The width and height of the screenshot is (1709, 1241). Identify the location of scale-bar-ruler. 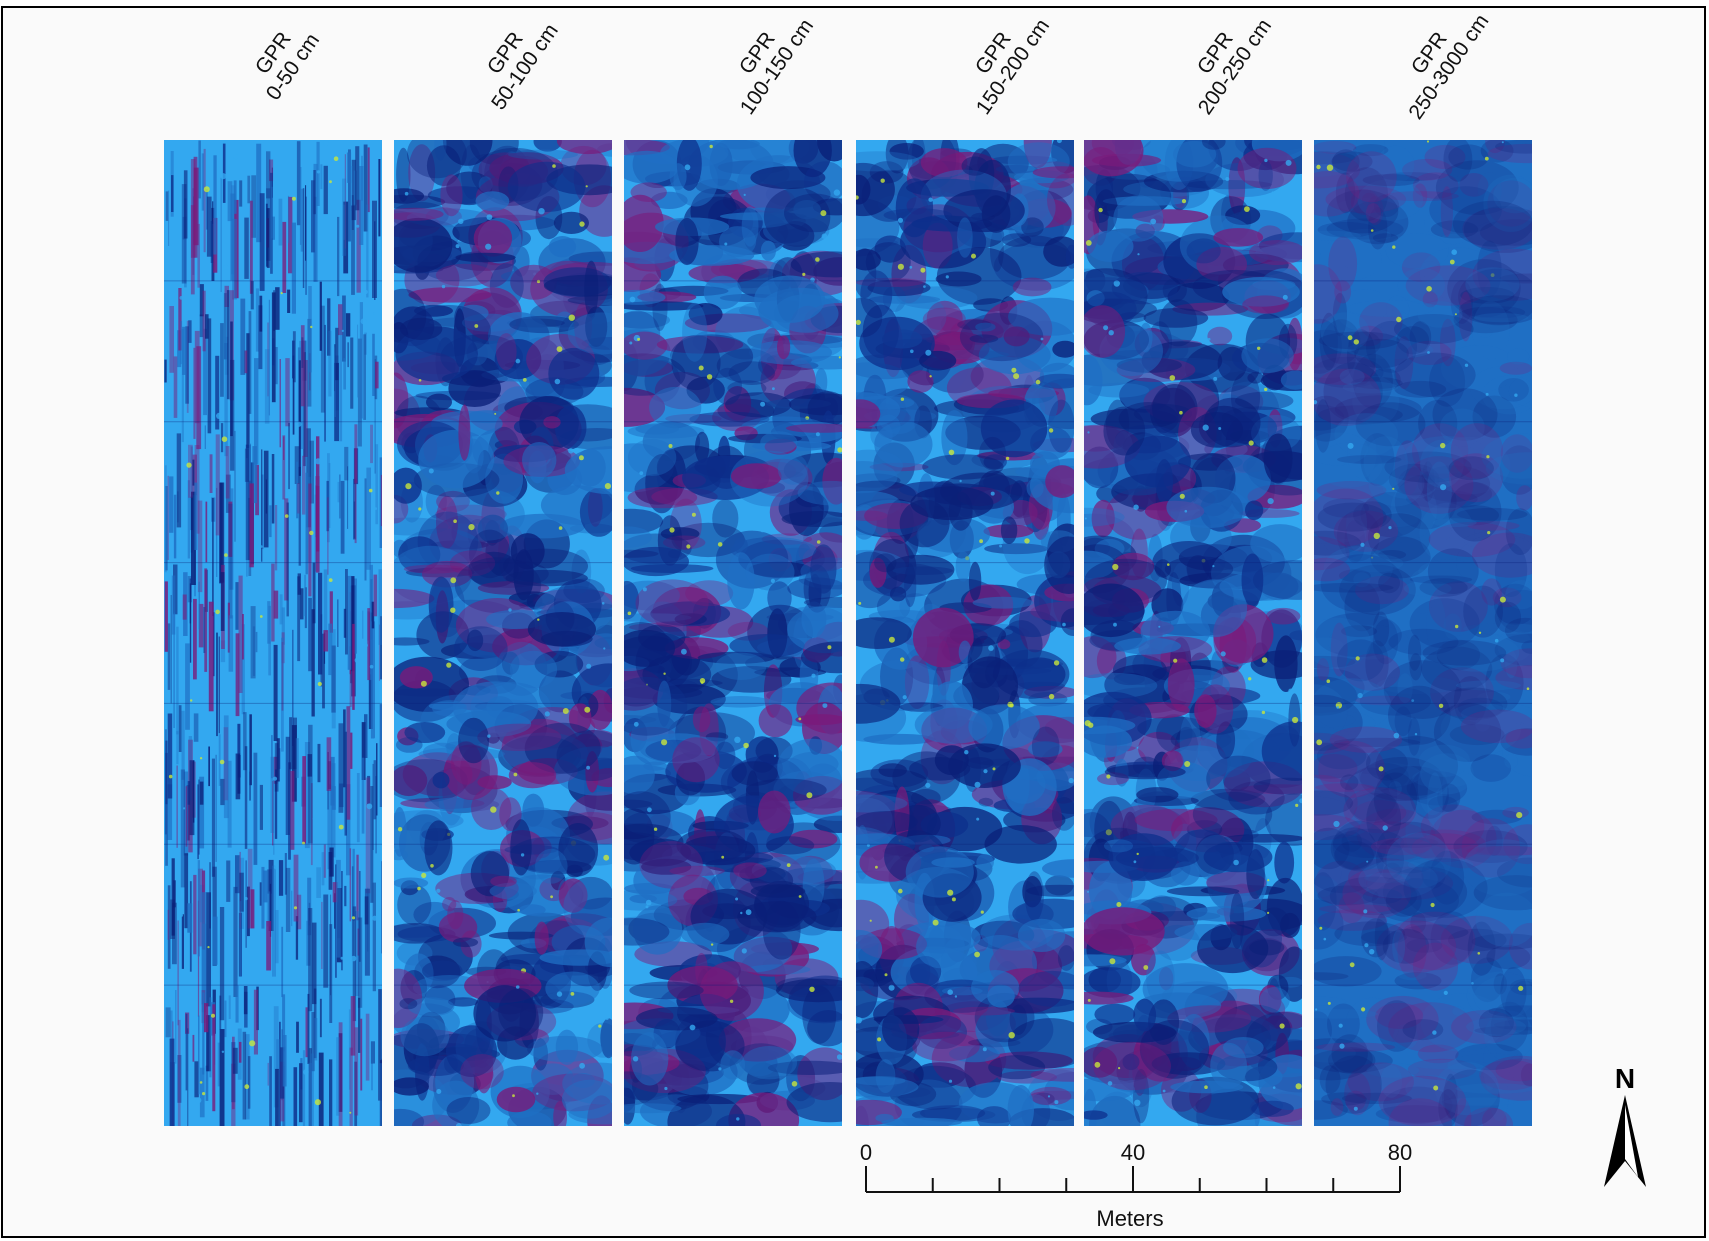
(1133, 1179).